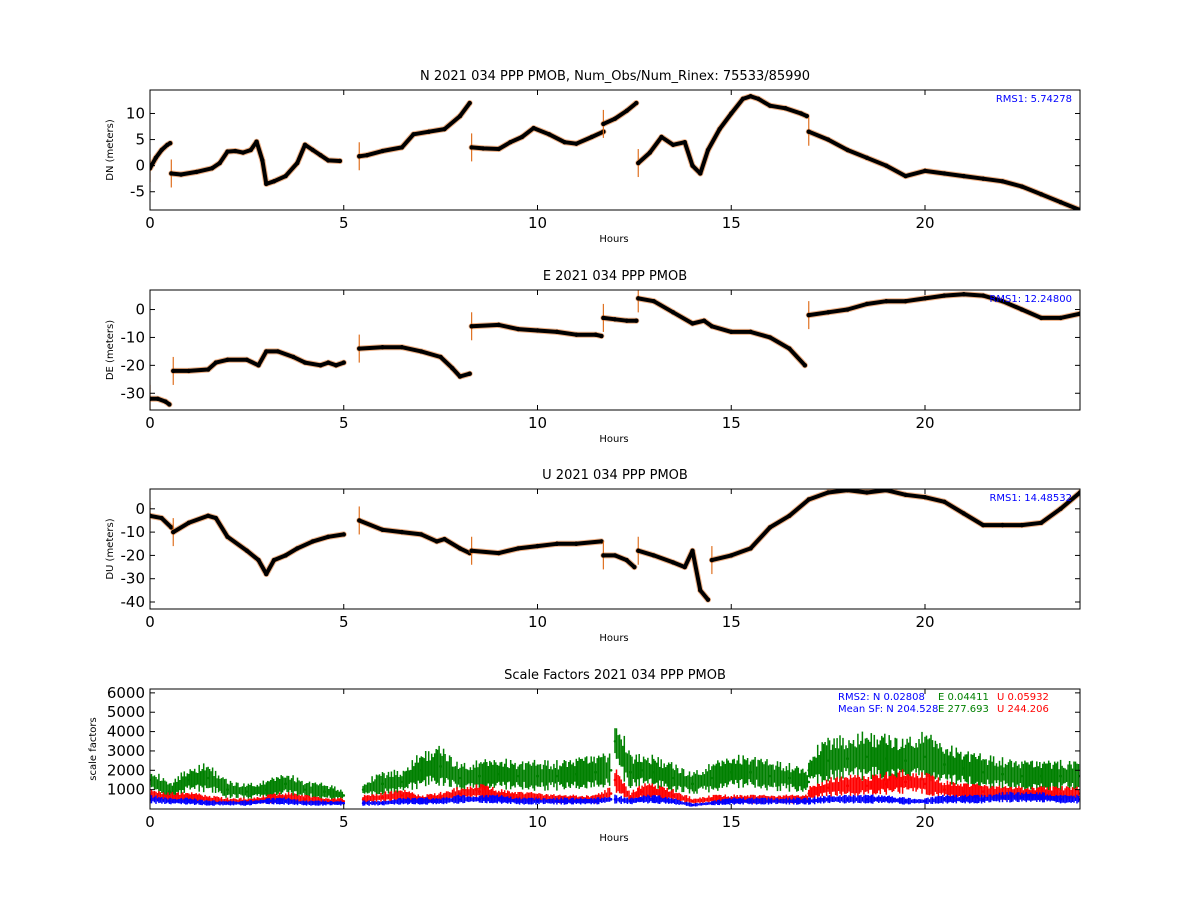  I want to click on series-N, so click(615, 799).